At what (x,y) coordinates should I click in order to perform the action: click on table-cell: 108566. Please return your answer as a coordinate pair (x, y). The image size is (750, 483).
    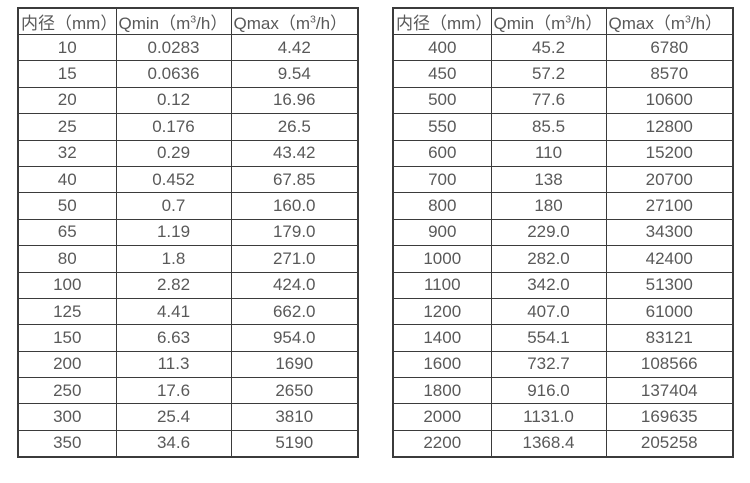
    Looking at the image, I should click on (669, 364).